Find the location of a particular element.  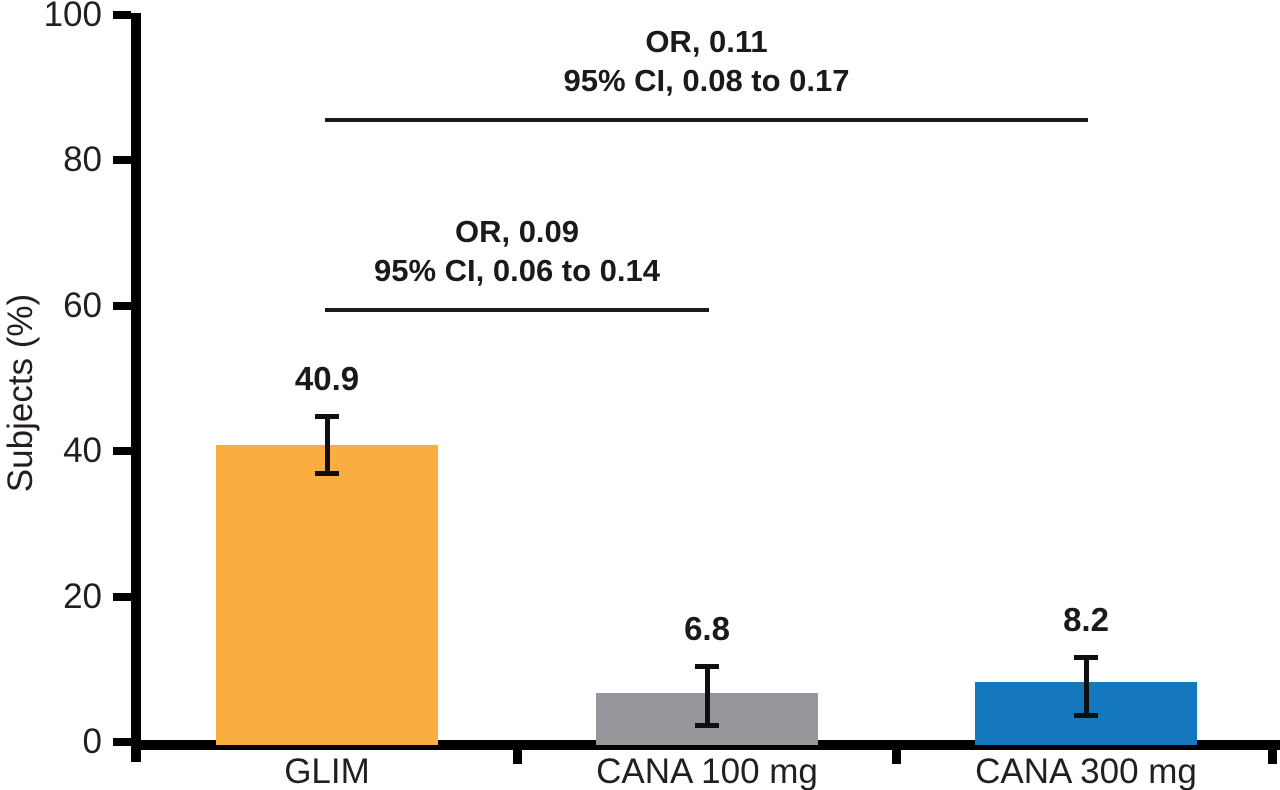

bar is located at coordinates (327, 594).